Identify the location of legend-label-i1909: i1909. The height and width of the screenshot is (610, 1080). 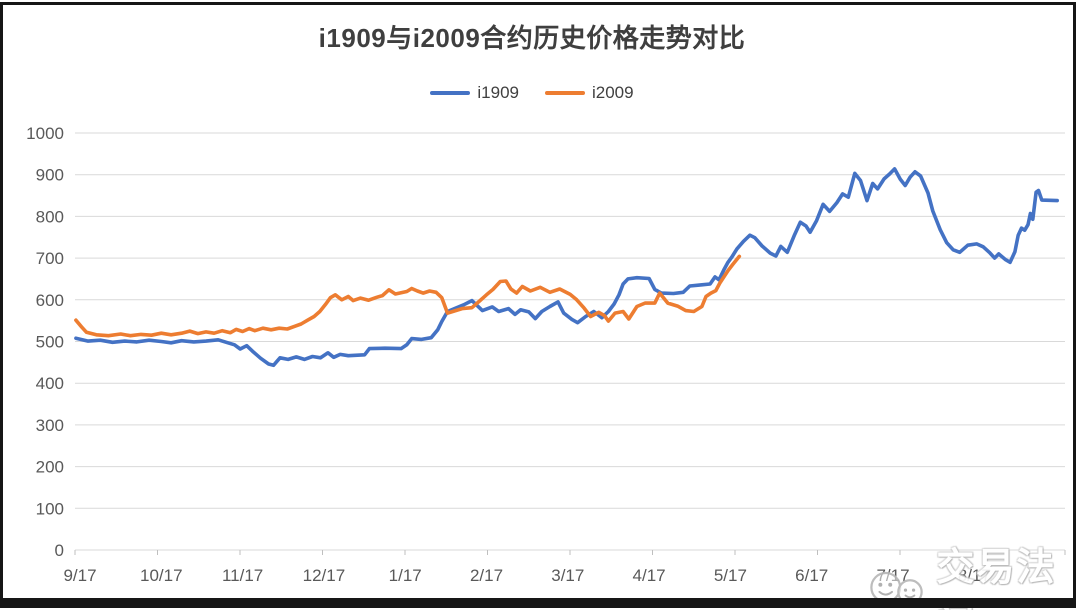
(498, 92).